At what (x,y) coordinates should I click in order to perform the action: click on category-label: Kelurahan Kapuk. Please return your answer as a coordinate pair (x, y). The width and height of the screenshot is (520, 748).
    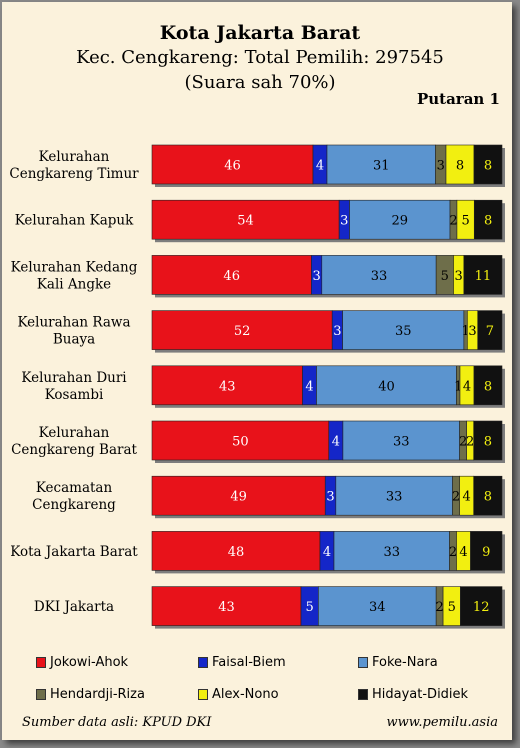
    Looking at the image, I should click on (74, 221).